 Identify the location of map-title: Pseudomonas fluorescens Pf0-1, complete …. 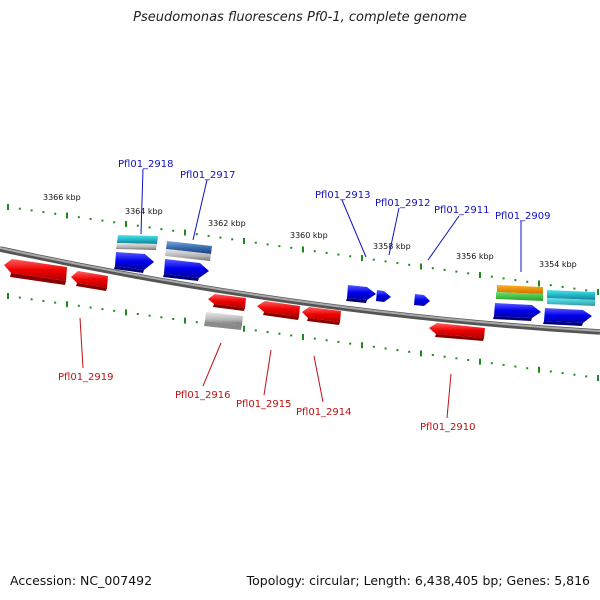
(300, 17).